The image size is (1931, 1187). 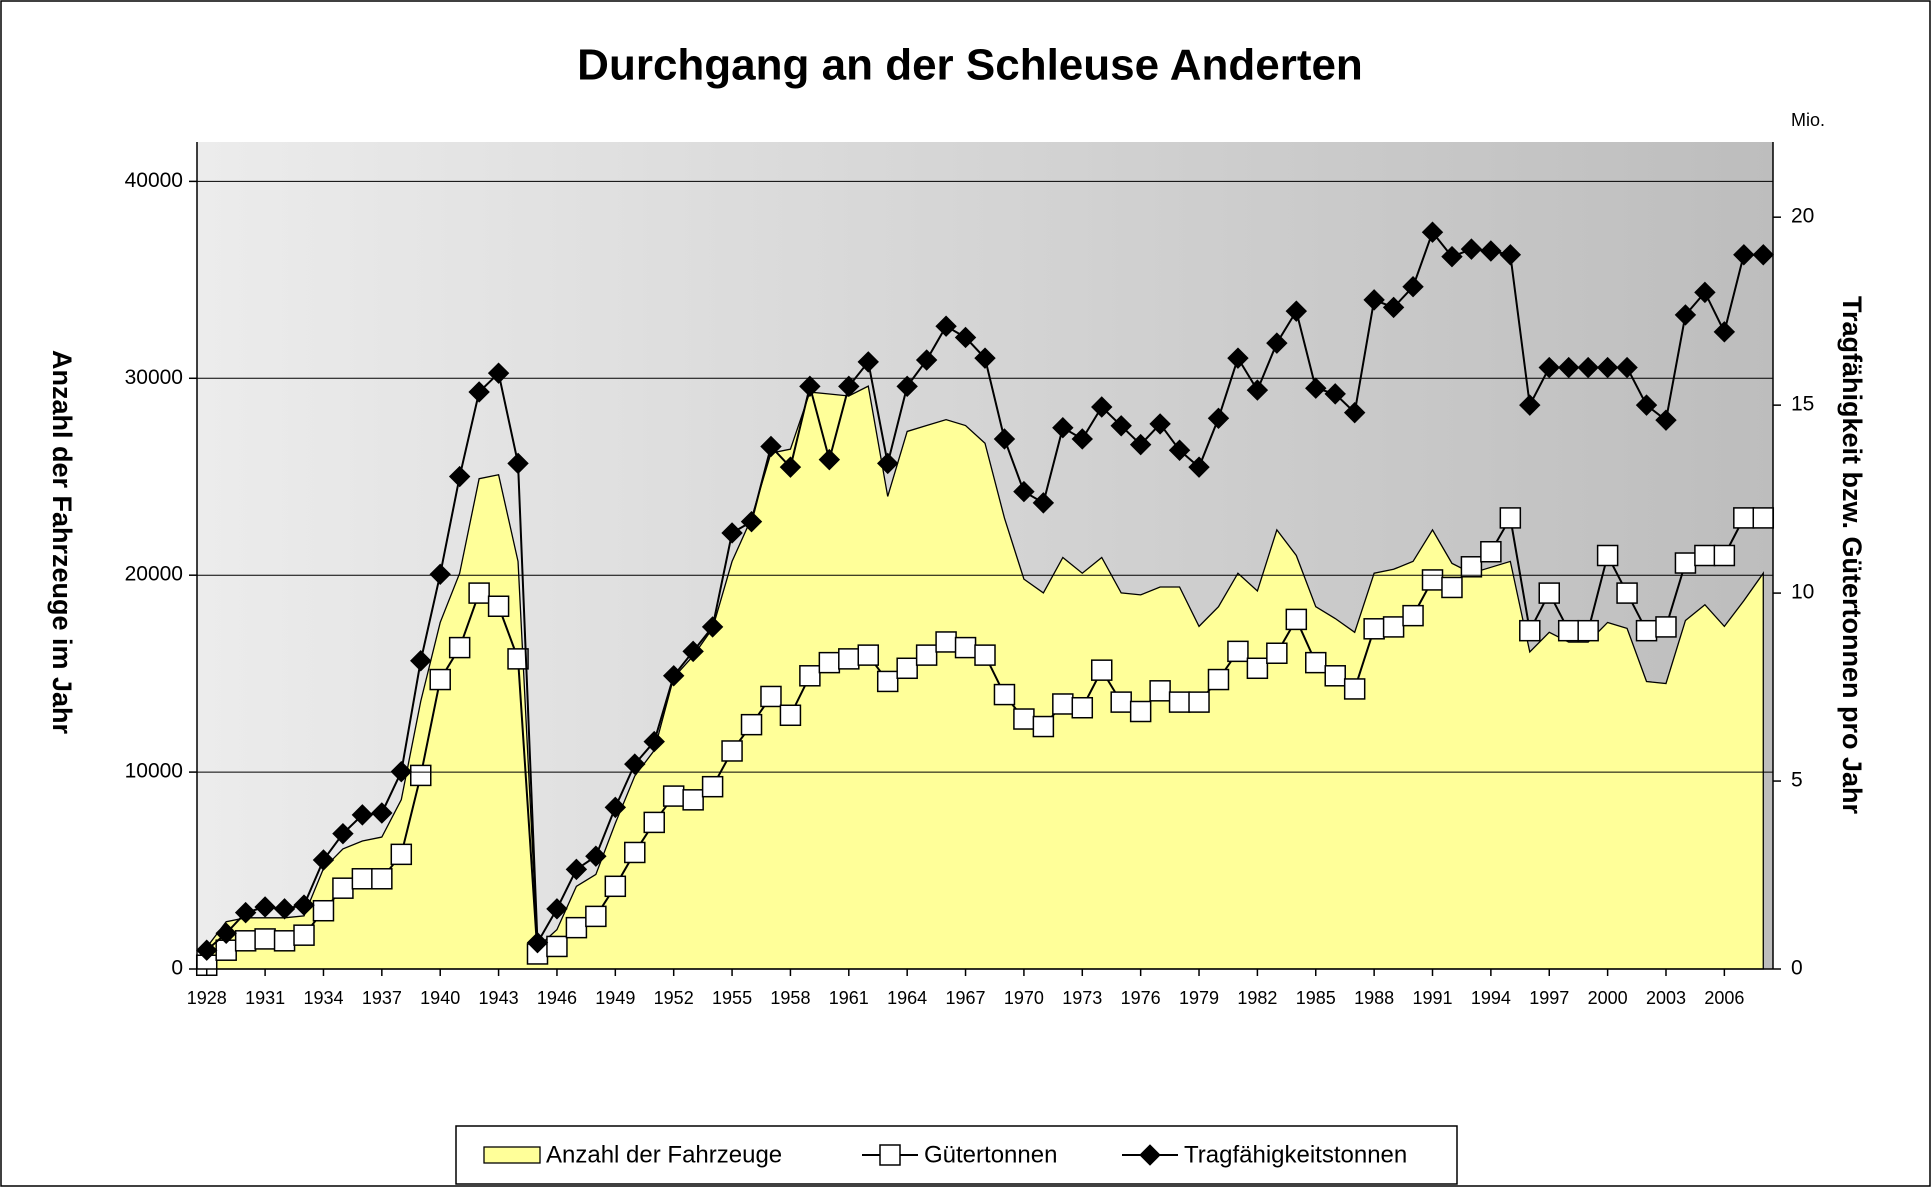 I want to click on x-tick-label: 1991, so click(x=1432, y=998).